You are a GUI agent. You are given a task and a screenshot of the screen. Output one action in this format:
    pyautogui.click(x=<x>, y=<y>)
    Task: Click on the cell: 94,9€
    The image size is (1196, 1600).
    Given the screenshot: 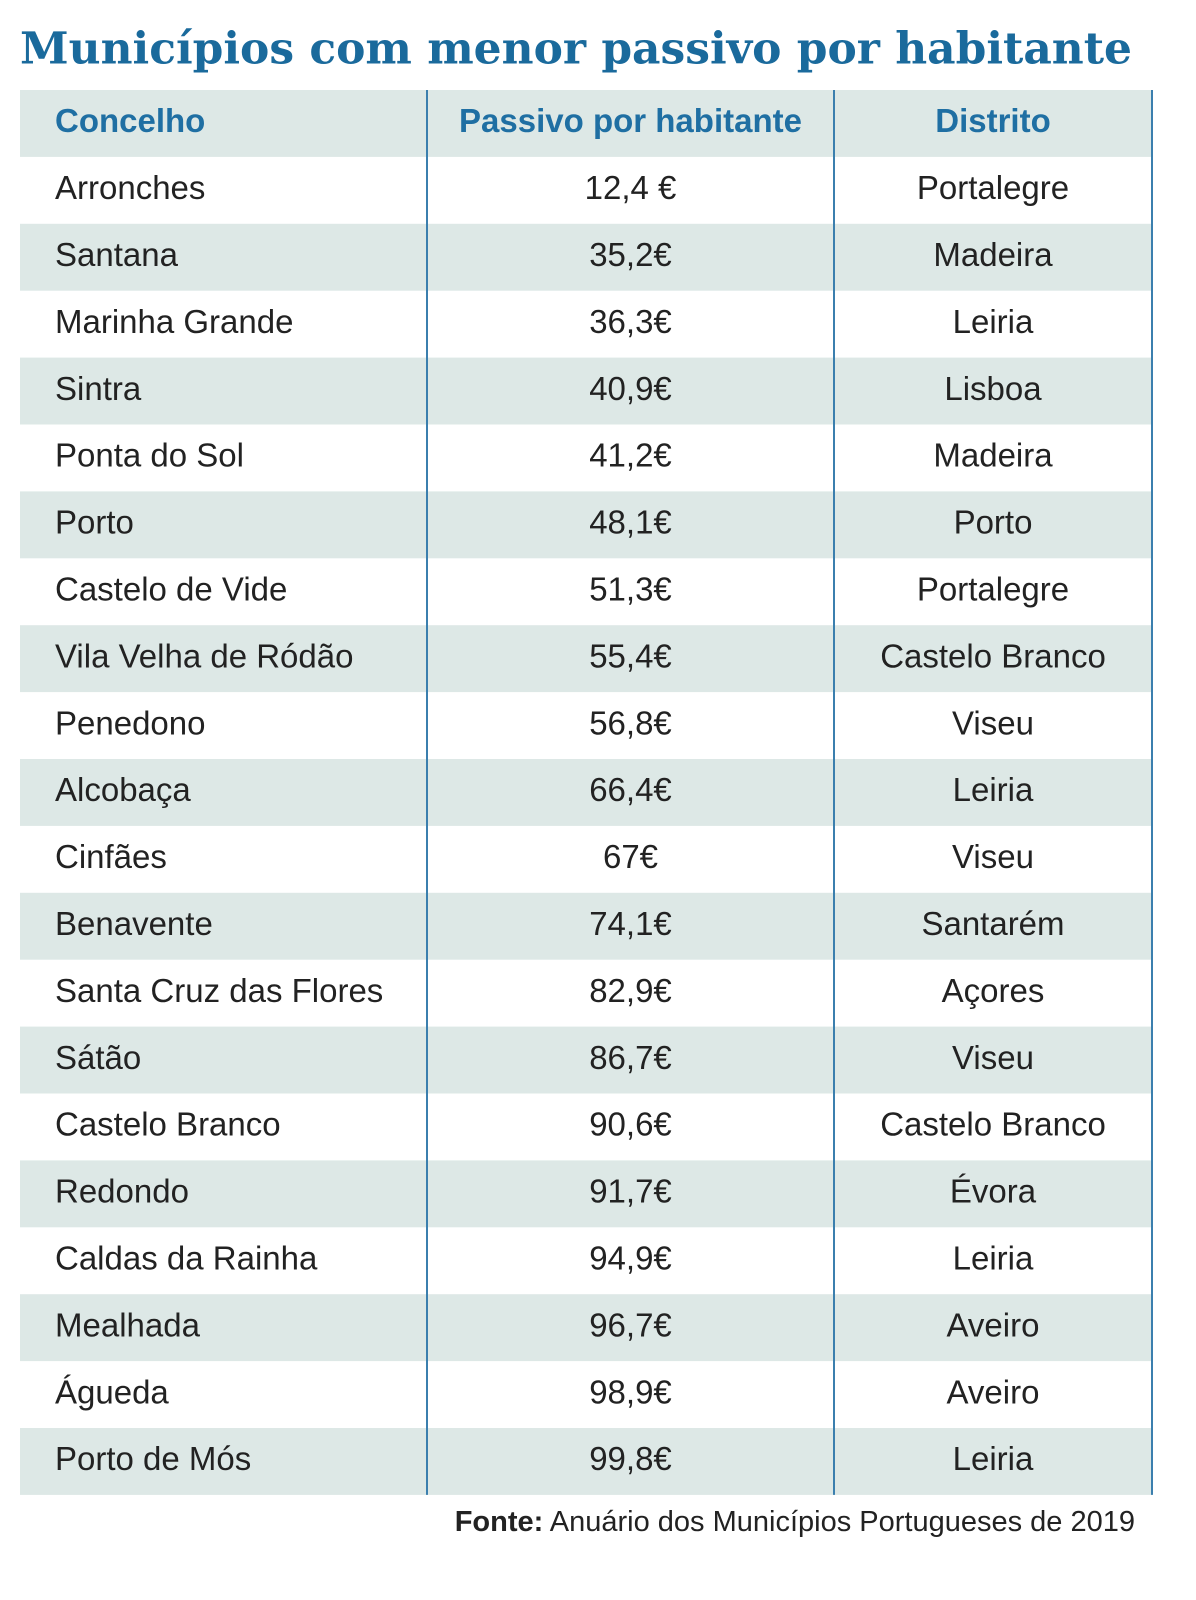 What is the action you would take?
    pyautogui.click(x=630, y=1257)
    